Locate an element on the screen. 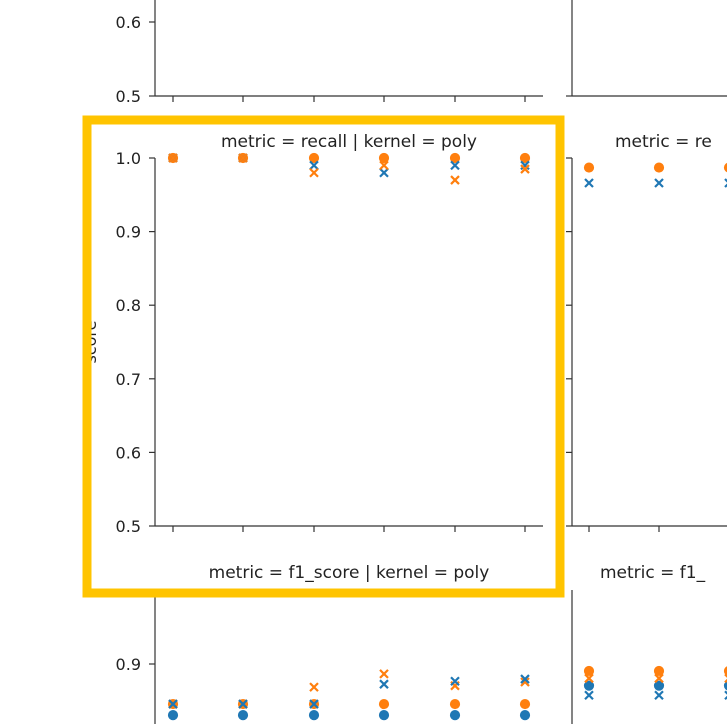 Image resolution: width=727 pixels, height=724 pixels. panel-title: metric = recall | kernel = poly is located at coordinates (349, 142).